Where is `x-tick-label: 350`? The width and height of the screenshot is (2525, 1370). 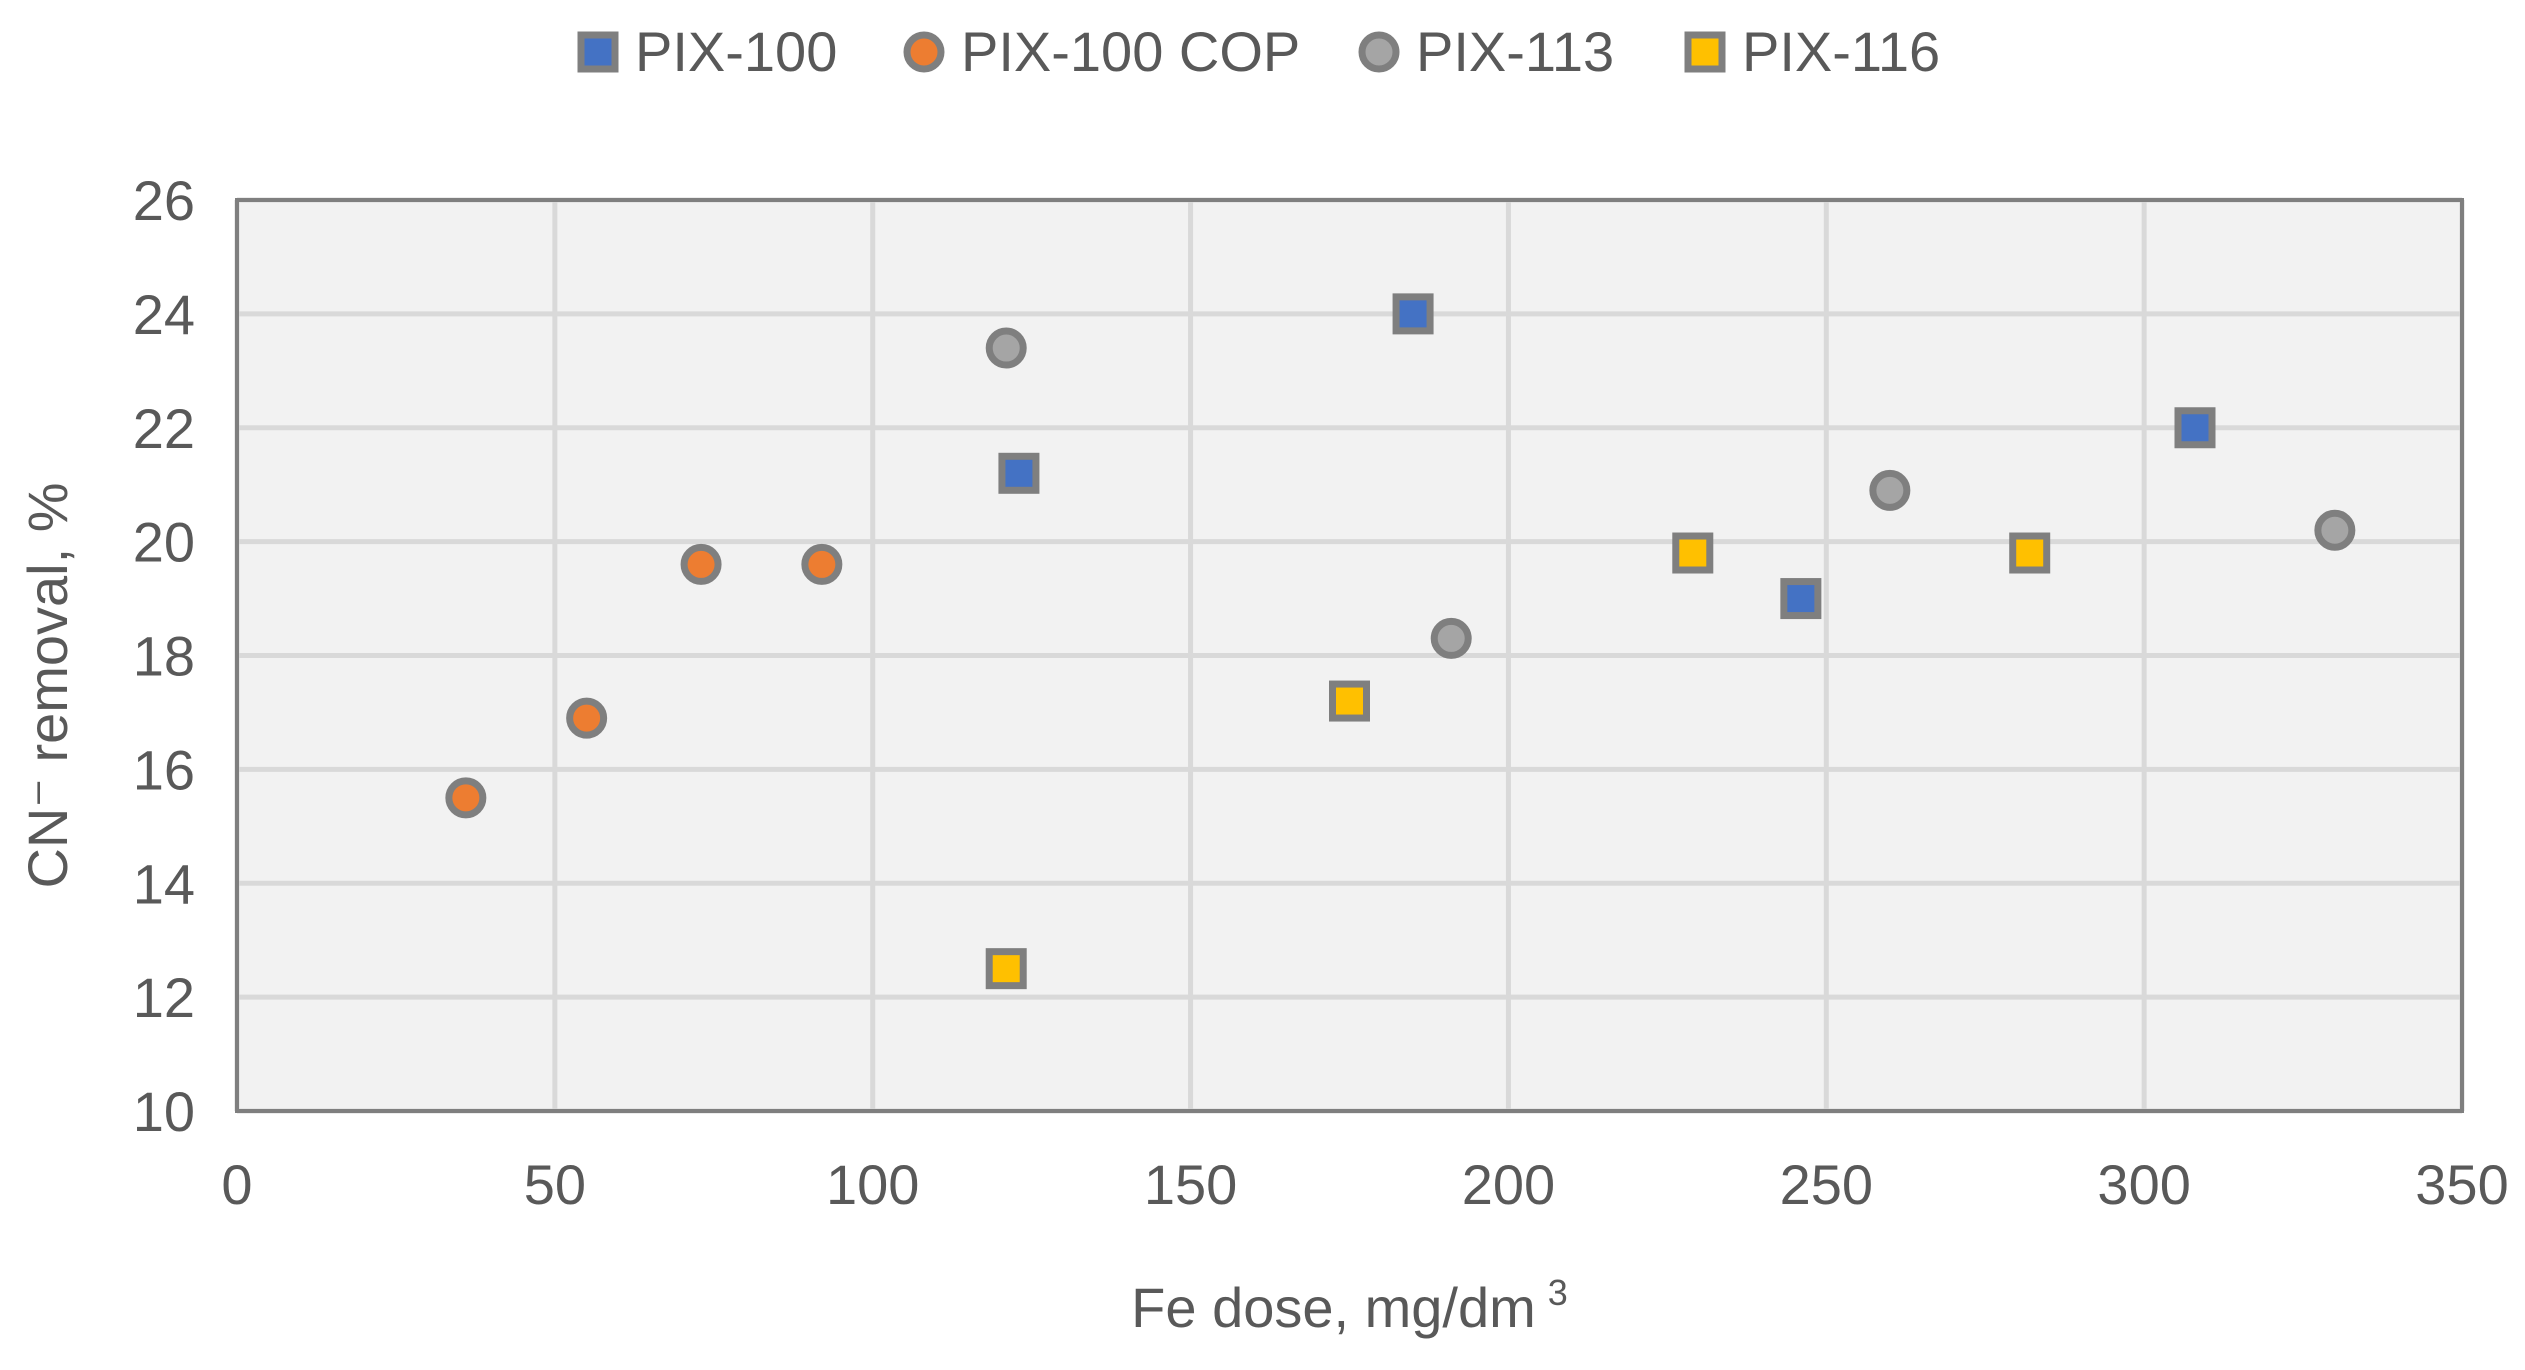 x-tick-label: 350 is located at coordinates (2461, 1184).